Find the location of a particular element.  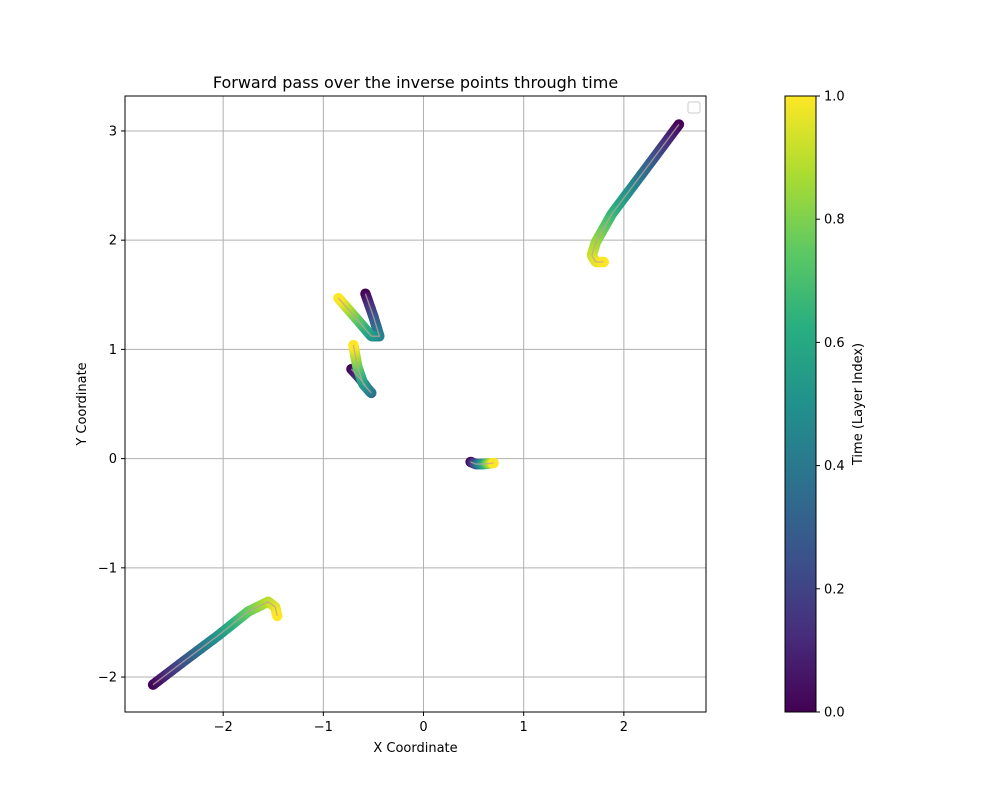

x-axis-label: X Coordinate is located at coordinates (415, 748).